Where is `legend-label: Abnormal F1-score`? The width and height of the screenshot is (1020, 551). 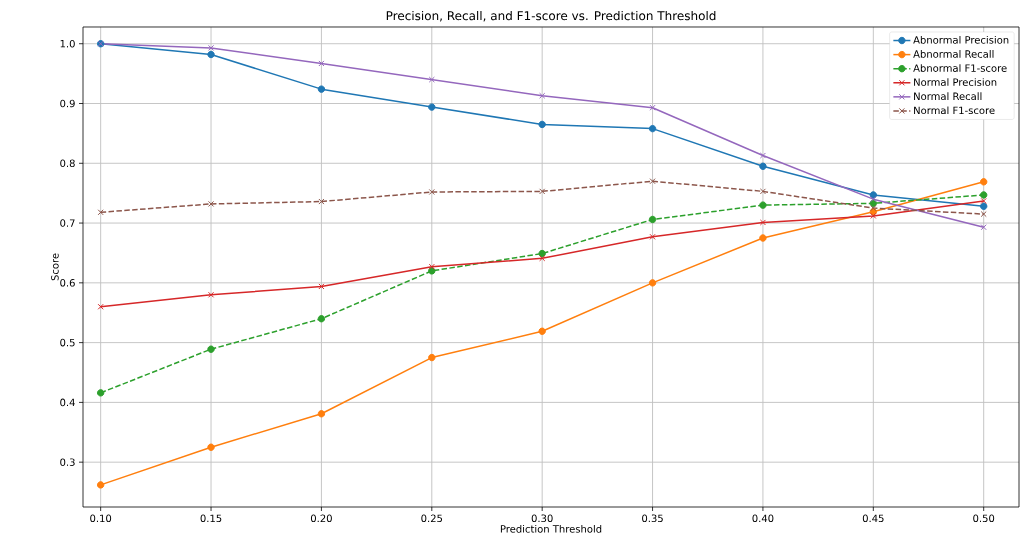 legend-label: Abnormal F1-score is located at coordinates (960, 68).